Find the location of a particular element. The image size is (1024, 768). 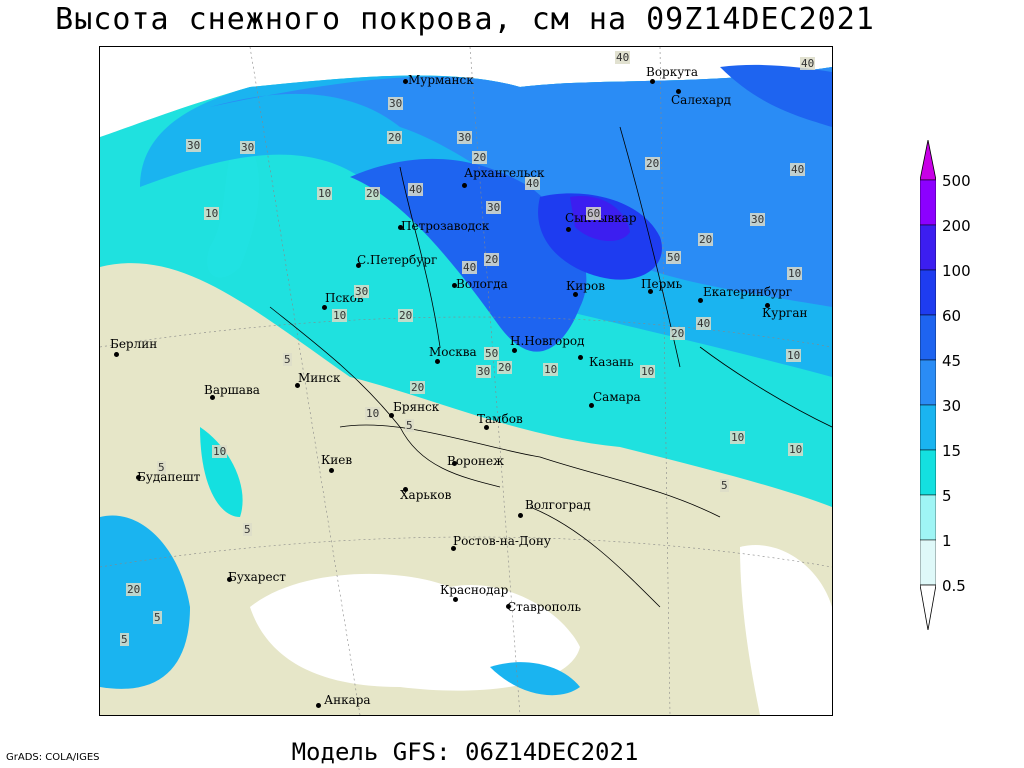

legend-label: 100 is located at coordinates (956, 271).